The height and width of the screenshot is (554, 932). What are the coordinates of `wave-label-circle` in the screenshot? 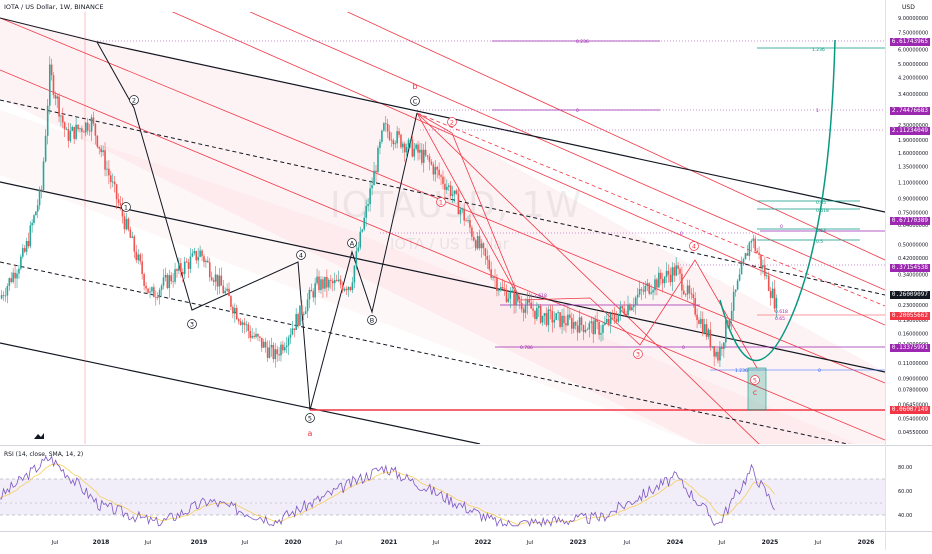 It's located at (126, 207).